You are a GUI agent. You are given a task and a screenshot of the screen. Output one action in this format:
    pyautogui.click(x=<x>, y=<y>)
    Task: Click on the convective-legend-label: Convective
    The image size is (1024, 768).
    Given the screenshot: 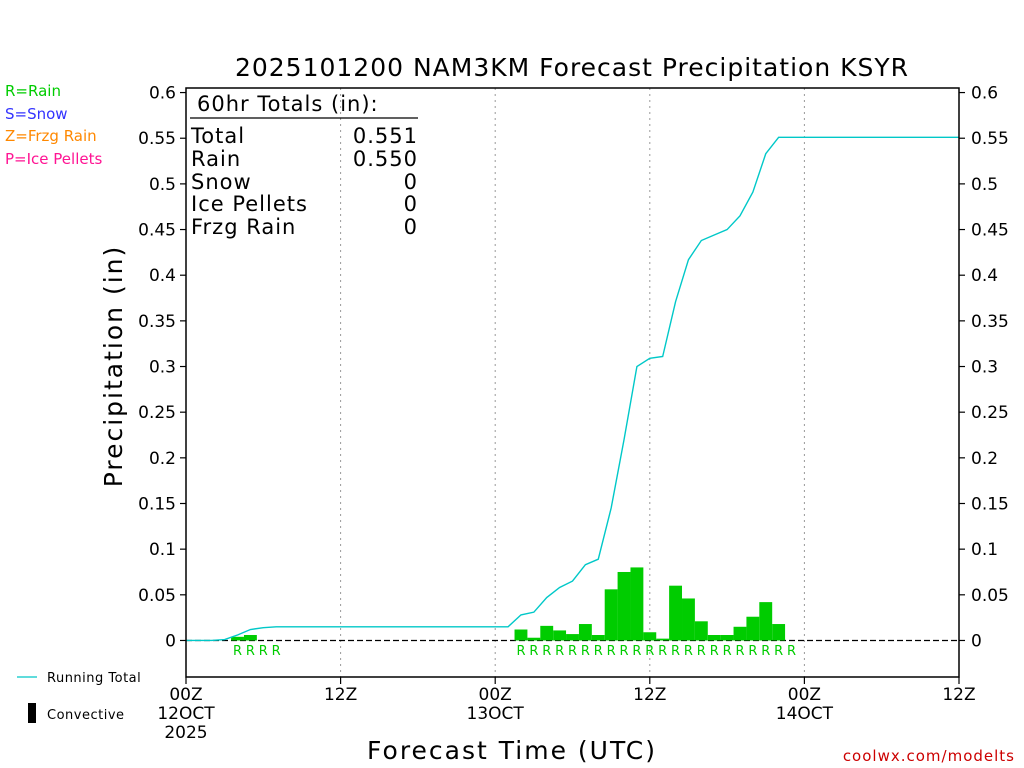 What is the action you would take?
    pyautogui.click(x=86, y=715)
    